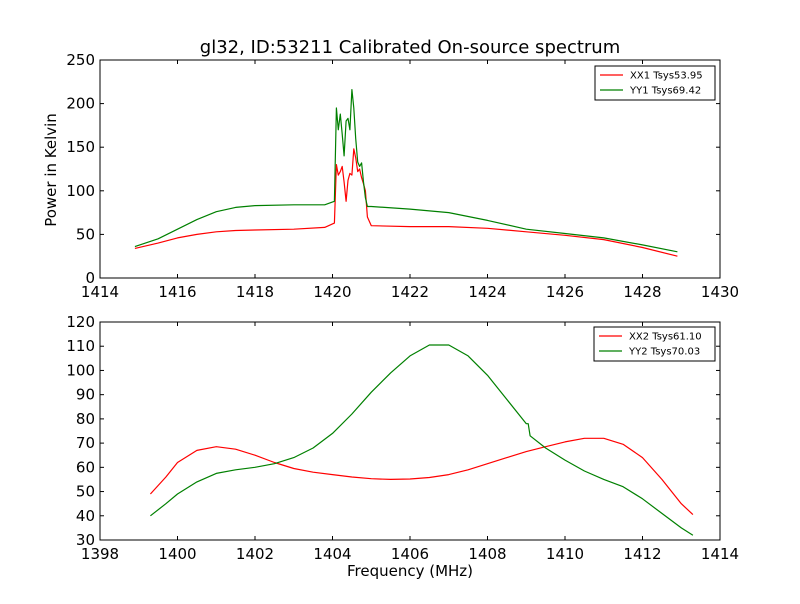 This screenshot has width=800, height=604. What do you see at coordinates (85, 419) in the screenshot?
I see `y-tick-label: 80` at bounding box center [85, 419].